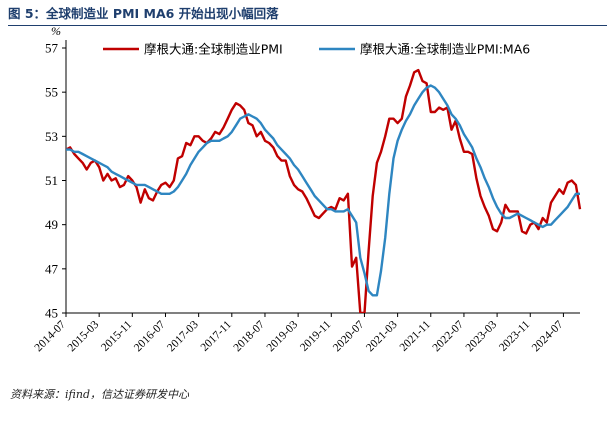 The width and height of the screenshot is (615, 421). Describe the element at coordinates (51, 180) in the screenshot. I see `y-tick-label: 51` at that location.